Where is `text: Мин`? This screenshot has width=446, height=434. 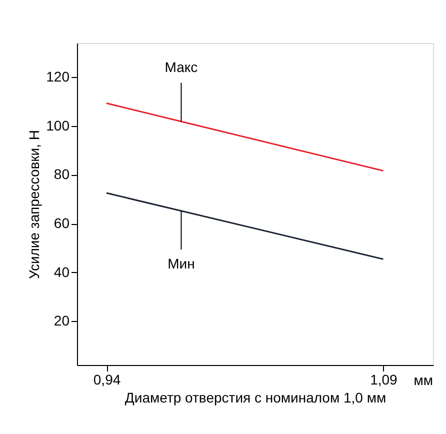 text: Мин is located at coordinates (181, 264).